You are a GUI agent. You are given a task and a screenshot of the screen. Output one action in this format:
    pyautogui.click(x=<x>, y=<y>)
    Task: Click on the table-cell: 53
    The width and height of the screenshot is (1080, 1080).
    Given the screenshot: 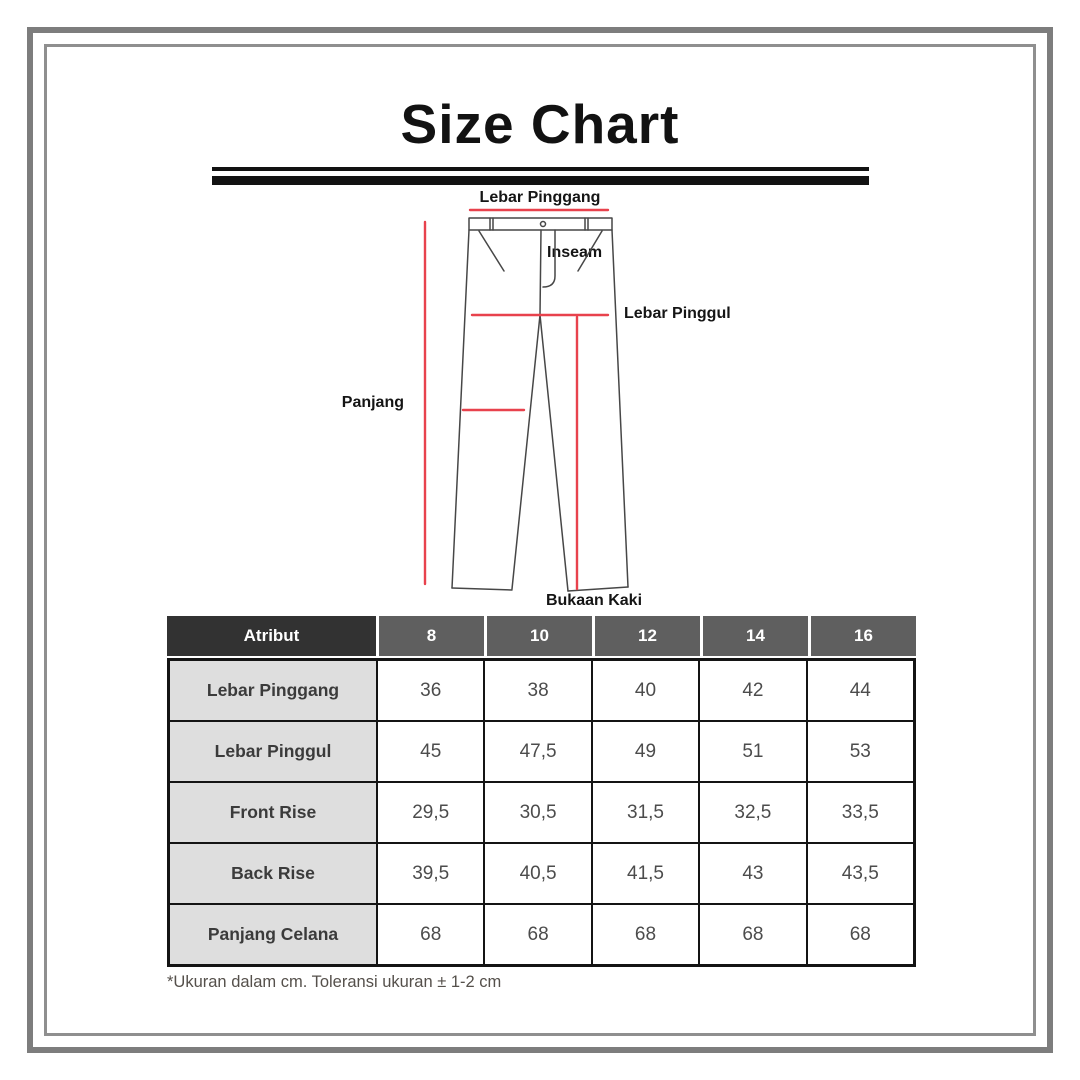 What is the action you would take?
    pyautogui.click(x=860, y=751)
    